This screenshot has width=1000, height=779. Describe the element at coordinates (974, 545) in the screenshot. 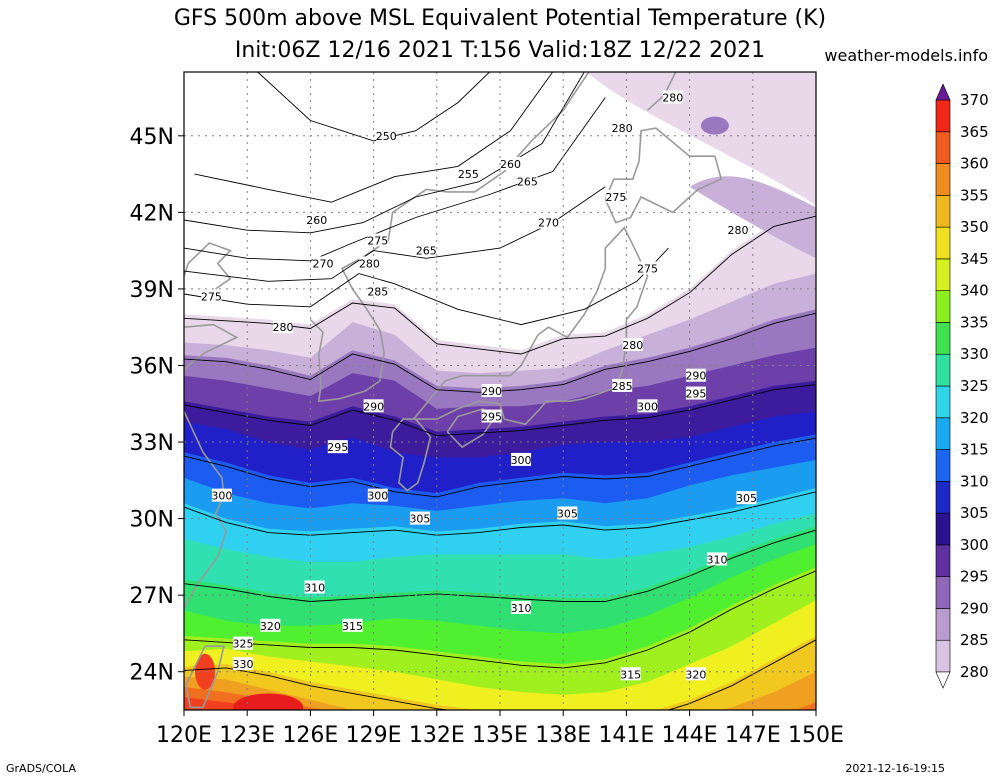

I see `colorbar-label: 300` at that location.